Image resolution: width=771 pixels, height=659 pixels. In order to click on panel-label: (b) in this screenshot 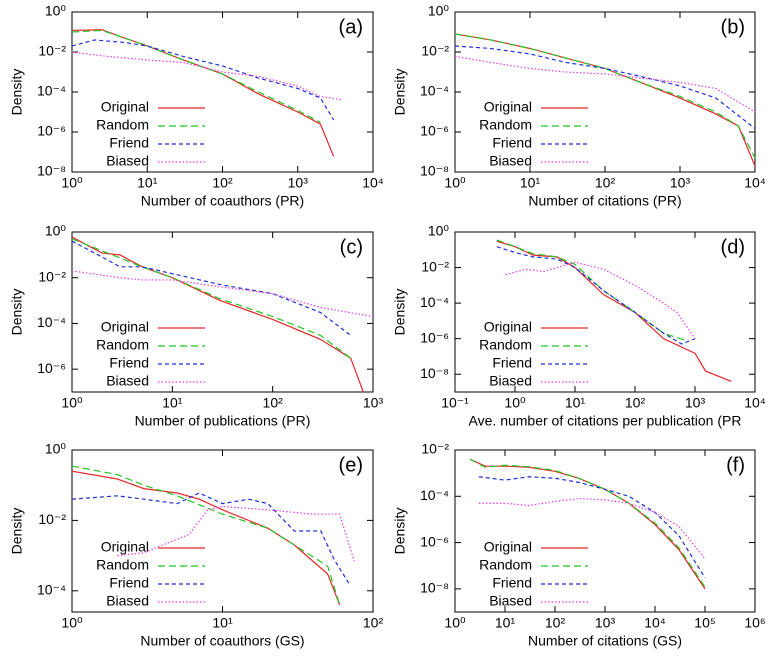, I will do `click(733, 27)`.